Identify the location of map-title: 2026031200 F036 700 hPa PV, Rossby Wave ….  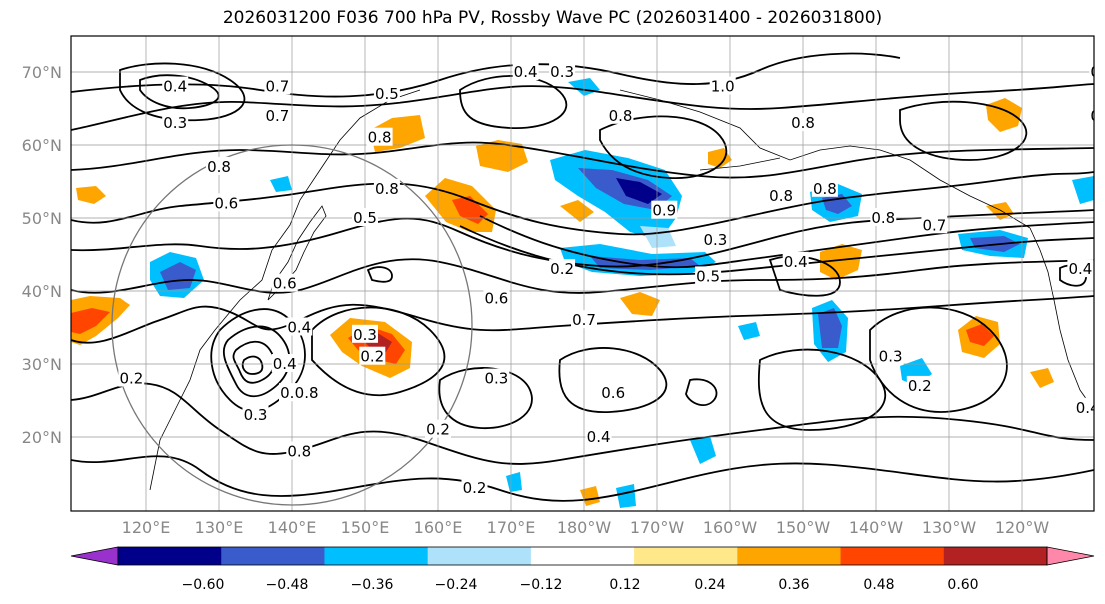
(552, 18).